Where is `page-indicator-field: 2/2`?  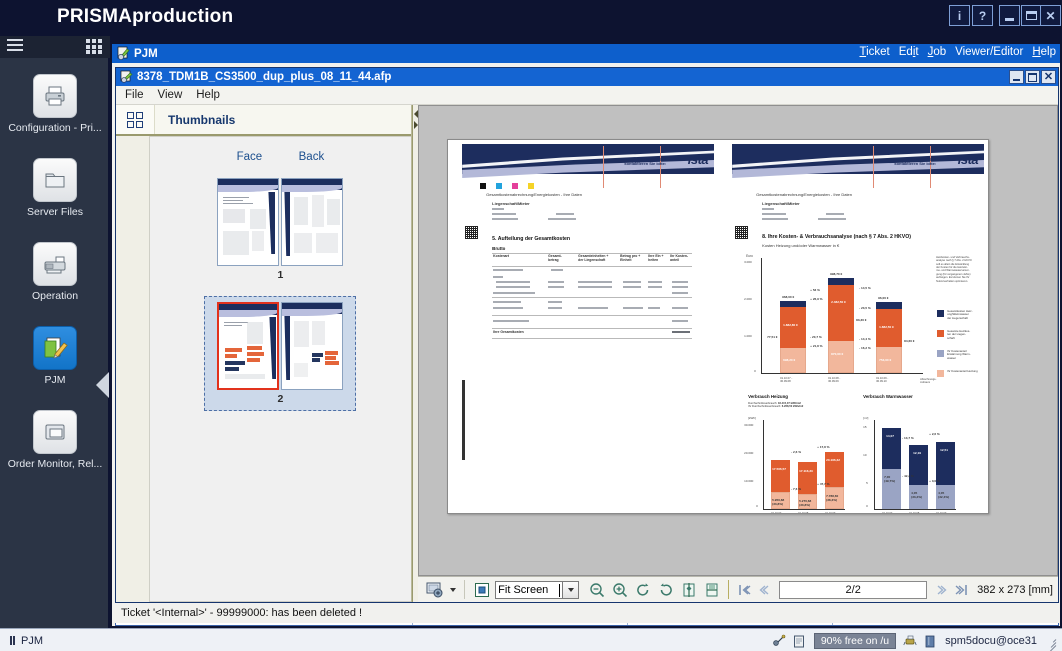
page-indicator-field: 2/2 is located at coordinates (853, 589).